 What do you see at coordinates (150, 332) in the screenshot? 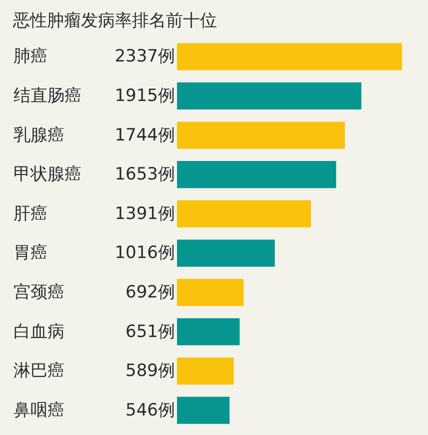
I see `data-label: 651例` at bounding box center [150, 332].